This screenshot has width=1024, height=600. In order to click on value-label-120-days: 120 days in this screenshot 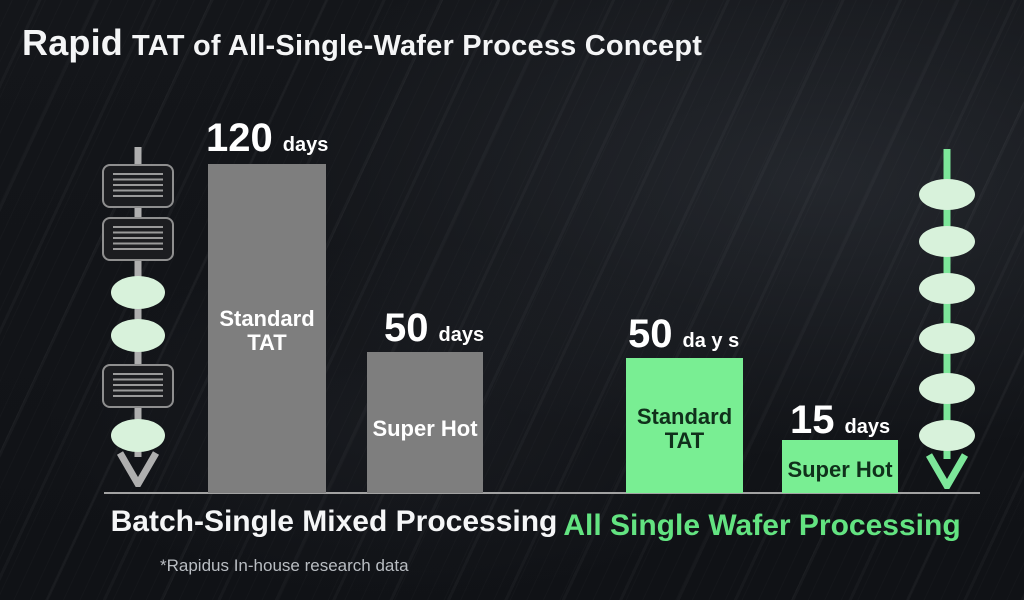, I will do `click(267, 138)`.